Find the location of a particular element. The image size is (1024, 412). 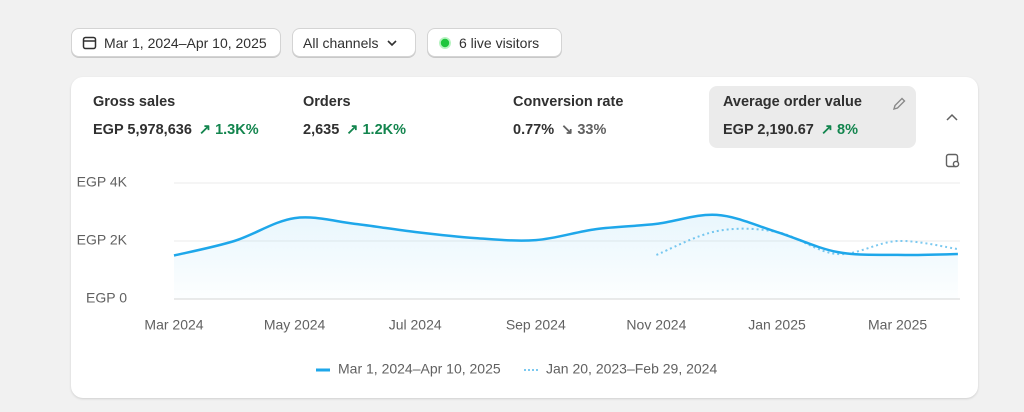

y-tick-label: EGP 0 is located at coordinates (106, 298).